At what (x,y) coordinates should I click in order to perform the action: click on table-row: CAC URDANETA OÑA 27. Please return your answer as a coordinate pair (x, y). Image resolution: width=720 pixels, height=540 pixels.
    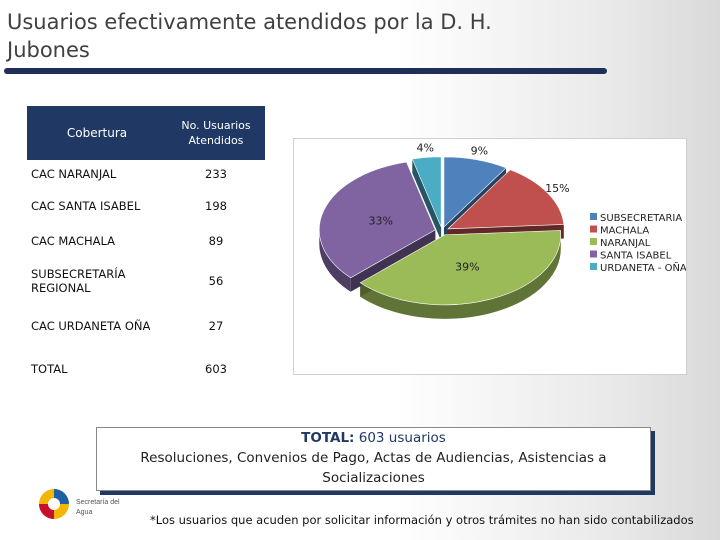
    Looking at the image, I should click on (146, 326).